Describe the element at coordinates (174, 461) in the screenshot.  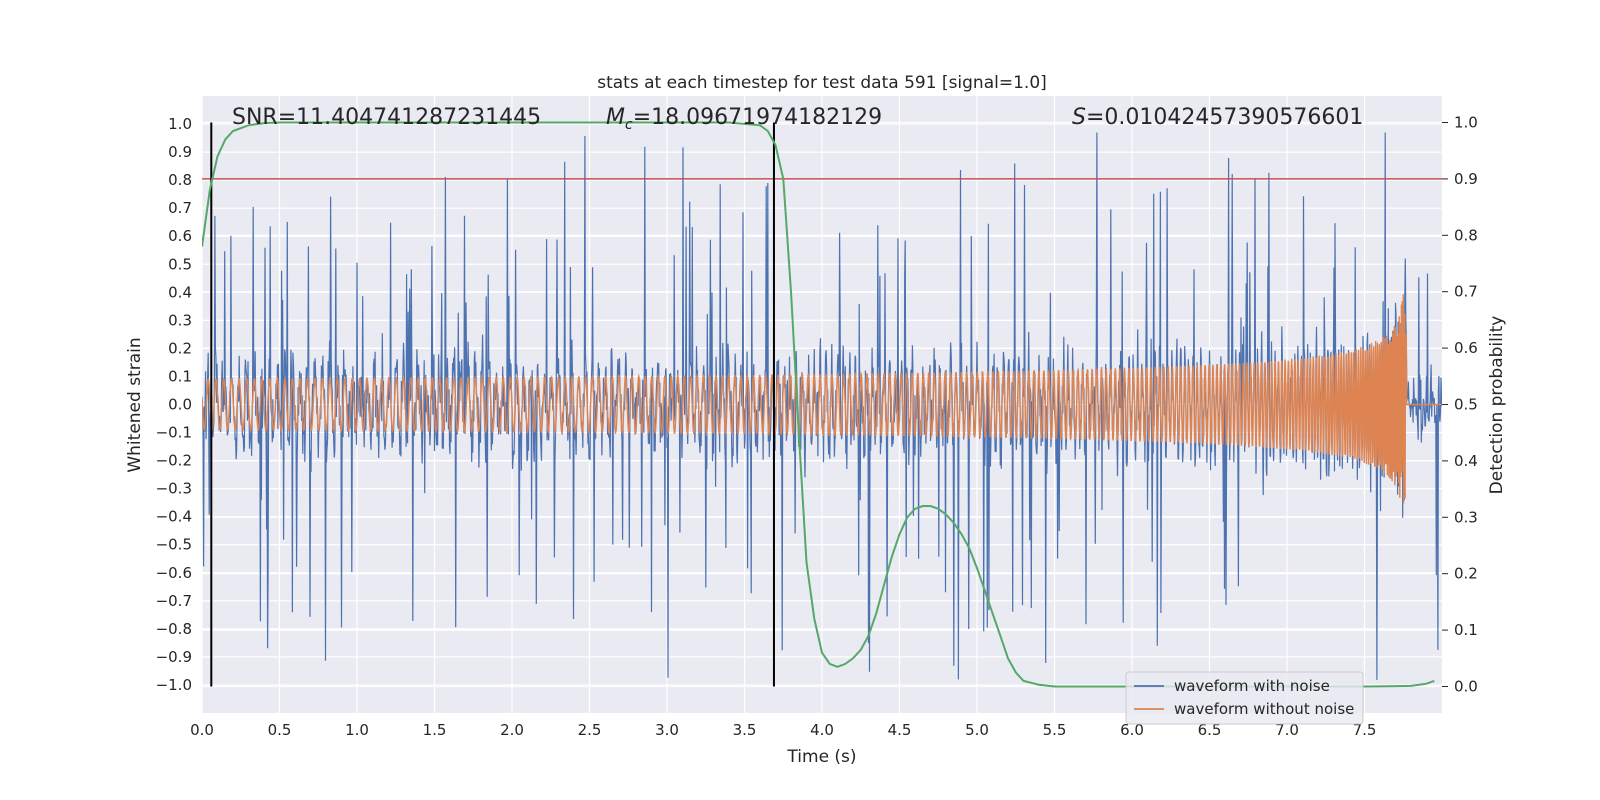
I see `y-tick-label: −0.2` at that location.